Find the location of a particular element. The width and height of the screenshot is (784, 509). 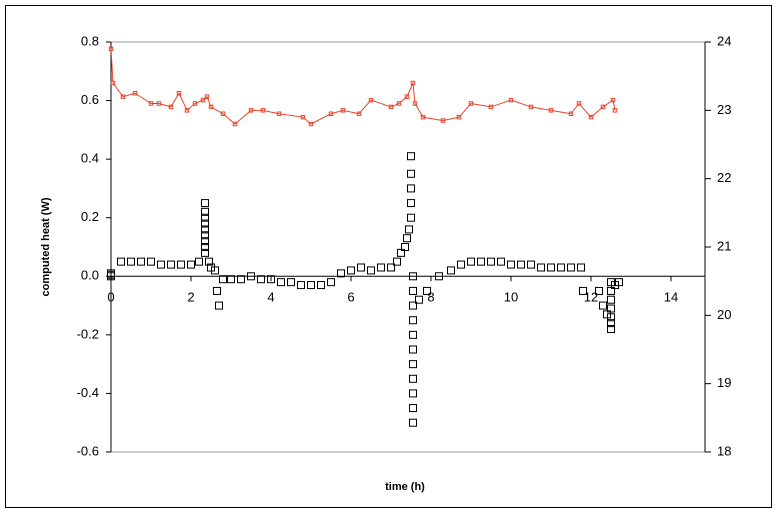

x-tick-label: 14 is located at coordinates (671, 297).